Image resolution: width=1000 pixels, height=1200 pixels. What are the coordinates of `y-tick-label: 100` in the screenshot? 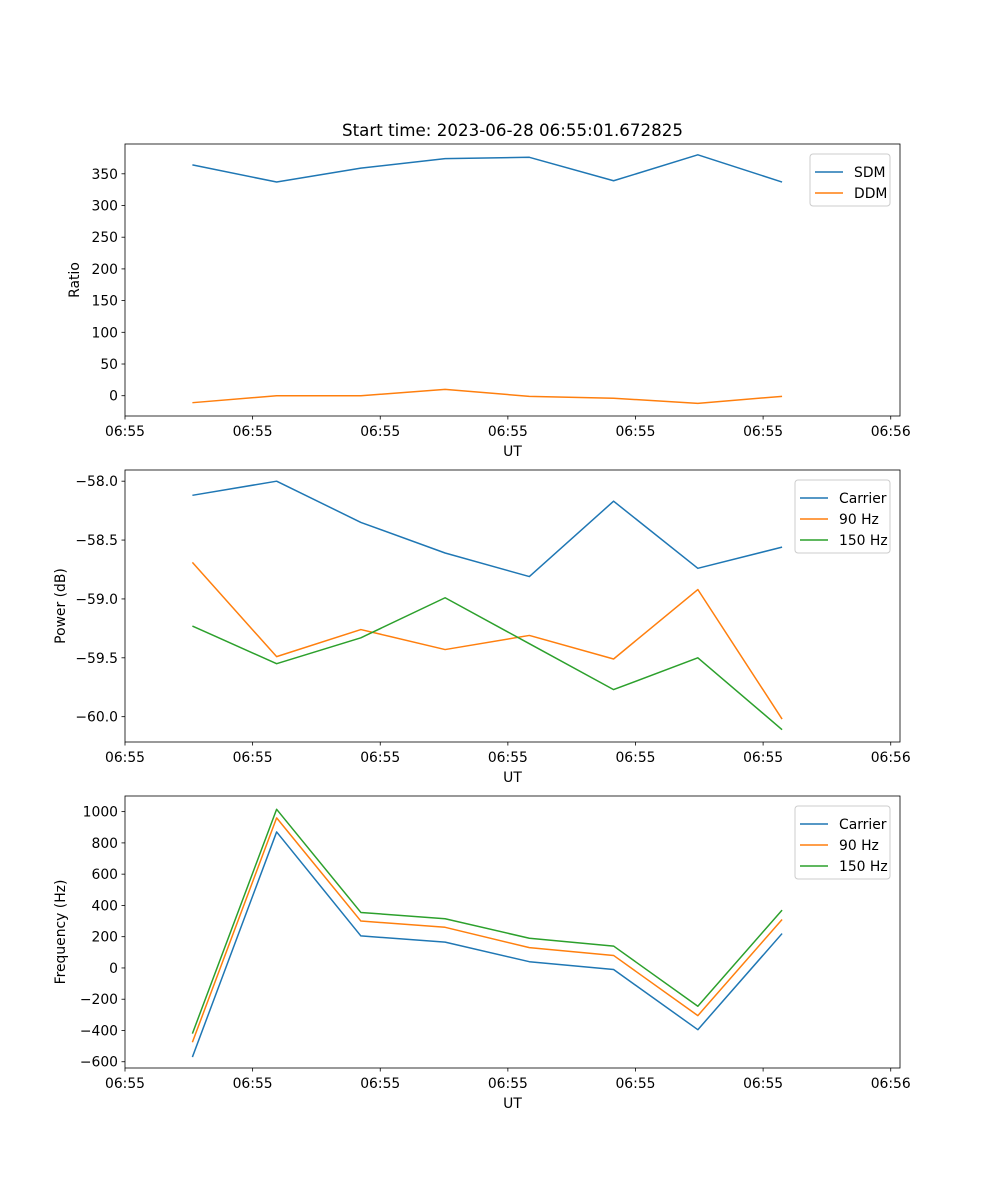 It's located at (104, 333).